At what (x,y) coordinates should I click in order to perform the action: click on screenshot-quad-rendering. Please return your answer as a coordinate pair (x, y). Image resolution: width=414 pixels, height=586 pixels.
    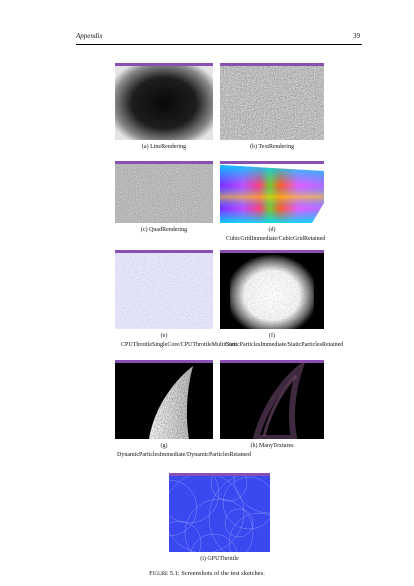
    Looking at the image, I should click on (164, 192).